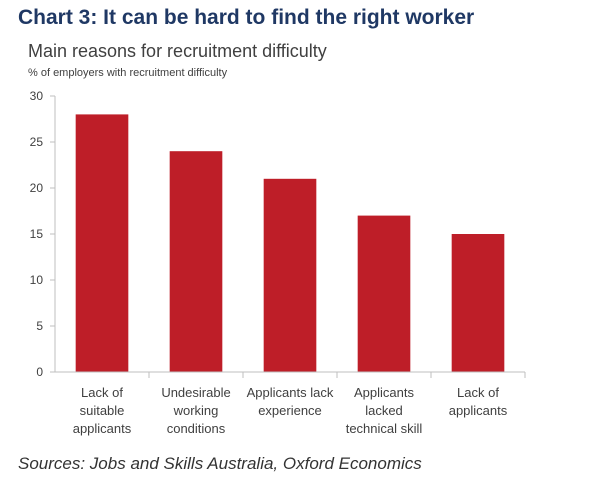 This screenshot has height=488, width=595. I want to click on y-tick-label: 15, so click(37, 234).